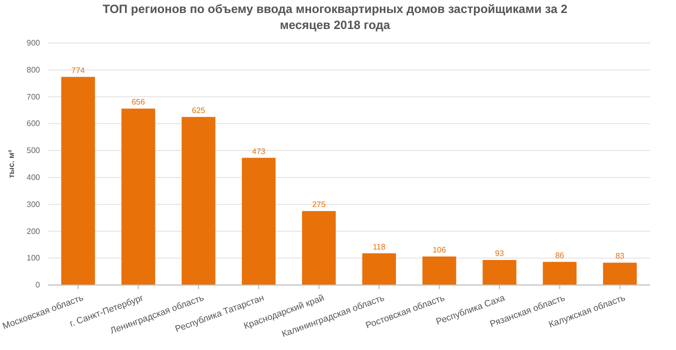 Image resolution: width=676 pixels, height=350 pixels. Describe the element at coordinates (33, 258) in the screenshot. I see `y-tick-label: 100` at that location.